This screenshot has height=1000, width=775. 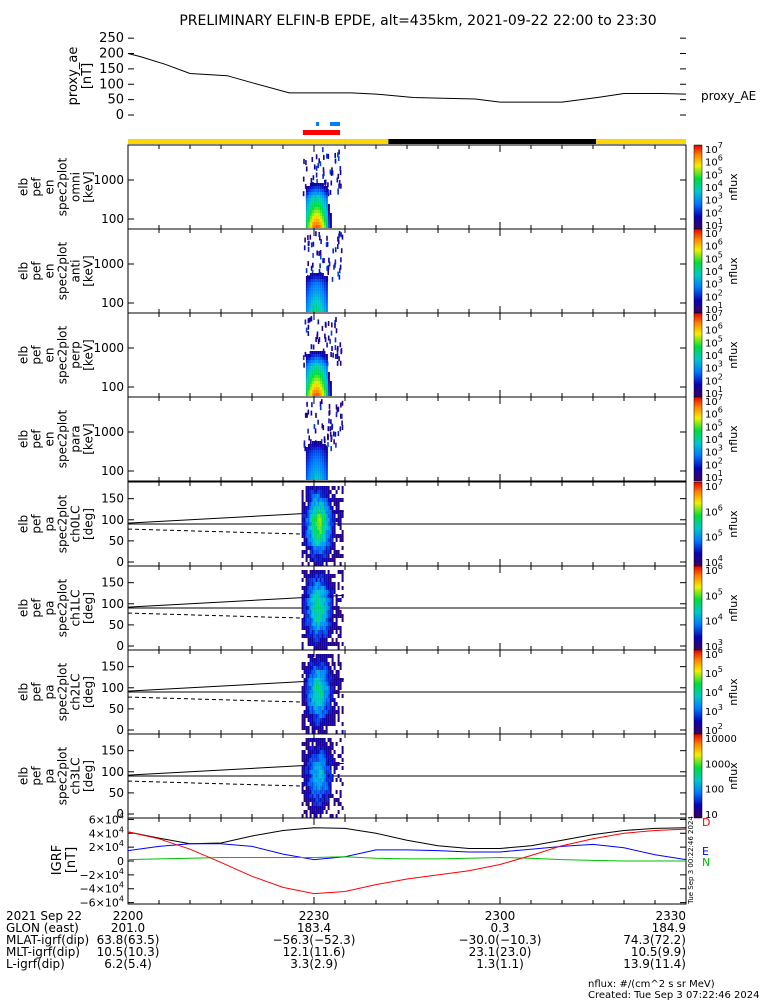 What do you see at coordinates (71, 860) in the screenshot?
I see `y-axis-label-line: [nT]` at bounding box center [71, 860].